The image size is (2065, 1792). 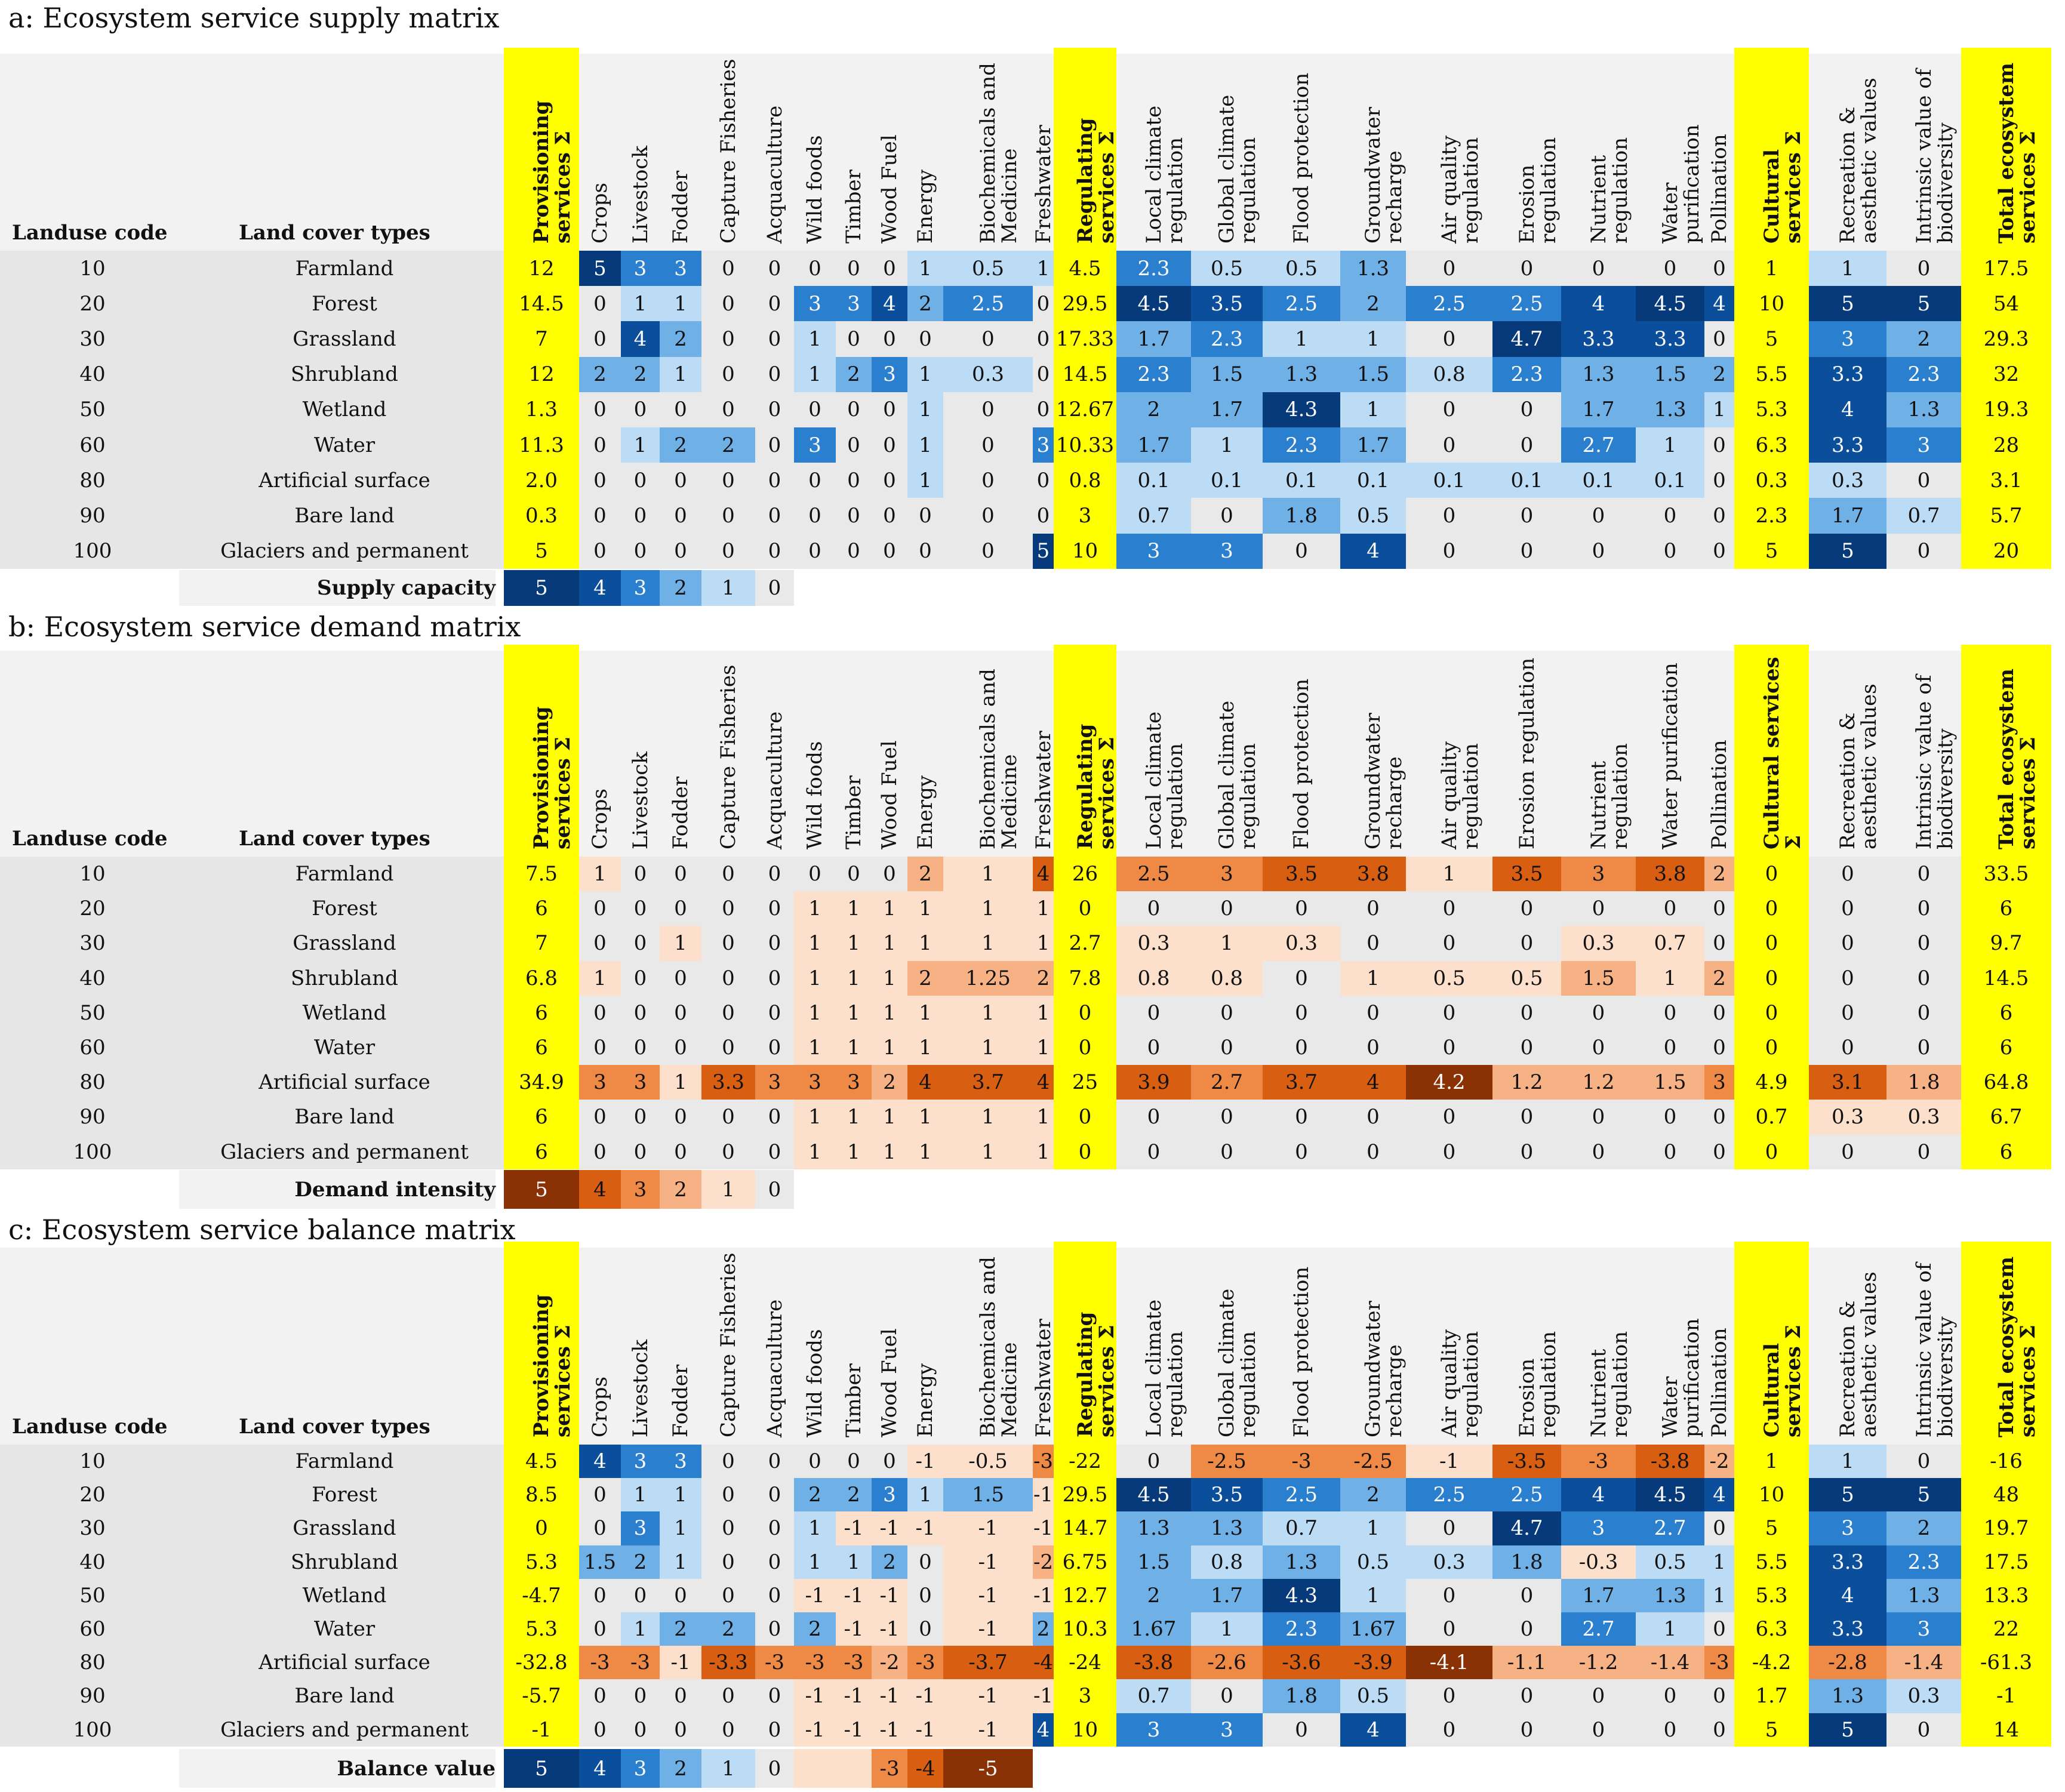 What do you see at coordinates (1923, 1696) in the screenshot?
I see `cell-intrinsic: 0.3` at bounding box center [1923, 1696].